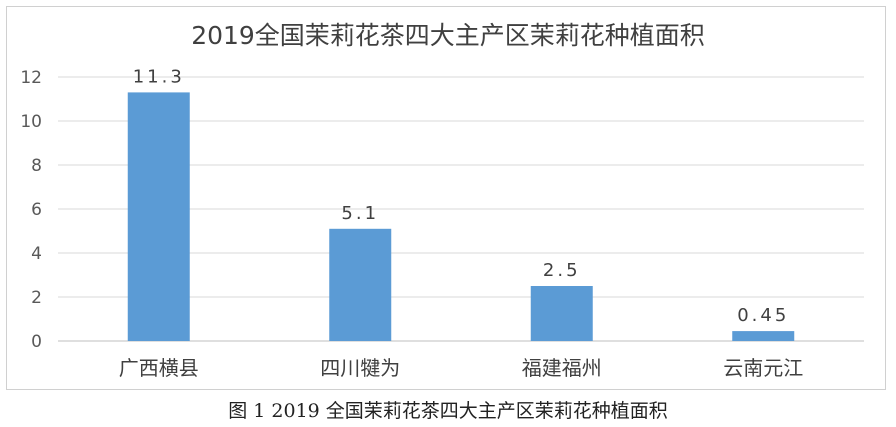 The image size is (896, 427). I want to click on y-tick-label: 6, so click(36, 210).